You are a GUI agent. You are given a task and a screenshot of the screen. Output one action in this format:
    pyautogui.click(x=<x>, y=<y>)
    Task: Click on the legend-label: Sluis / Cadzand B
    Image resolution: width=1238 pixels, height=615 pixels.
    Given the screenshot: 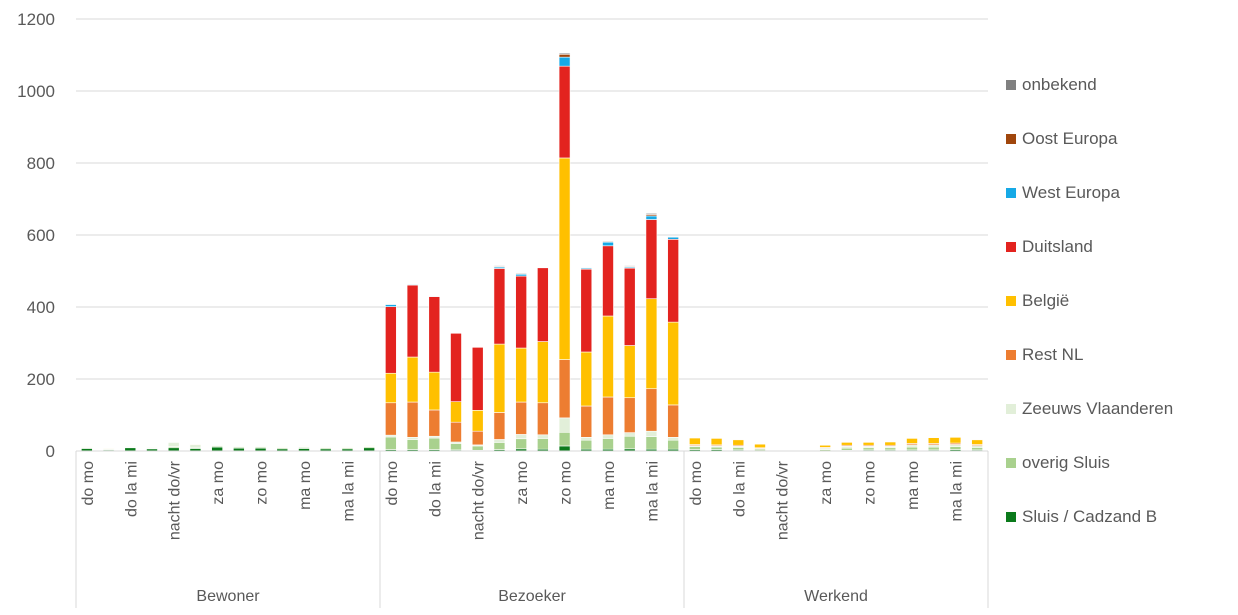 What is the action you would take?
    pyautogui.click(x=1089, y=517)
    